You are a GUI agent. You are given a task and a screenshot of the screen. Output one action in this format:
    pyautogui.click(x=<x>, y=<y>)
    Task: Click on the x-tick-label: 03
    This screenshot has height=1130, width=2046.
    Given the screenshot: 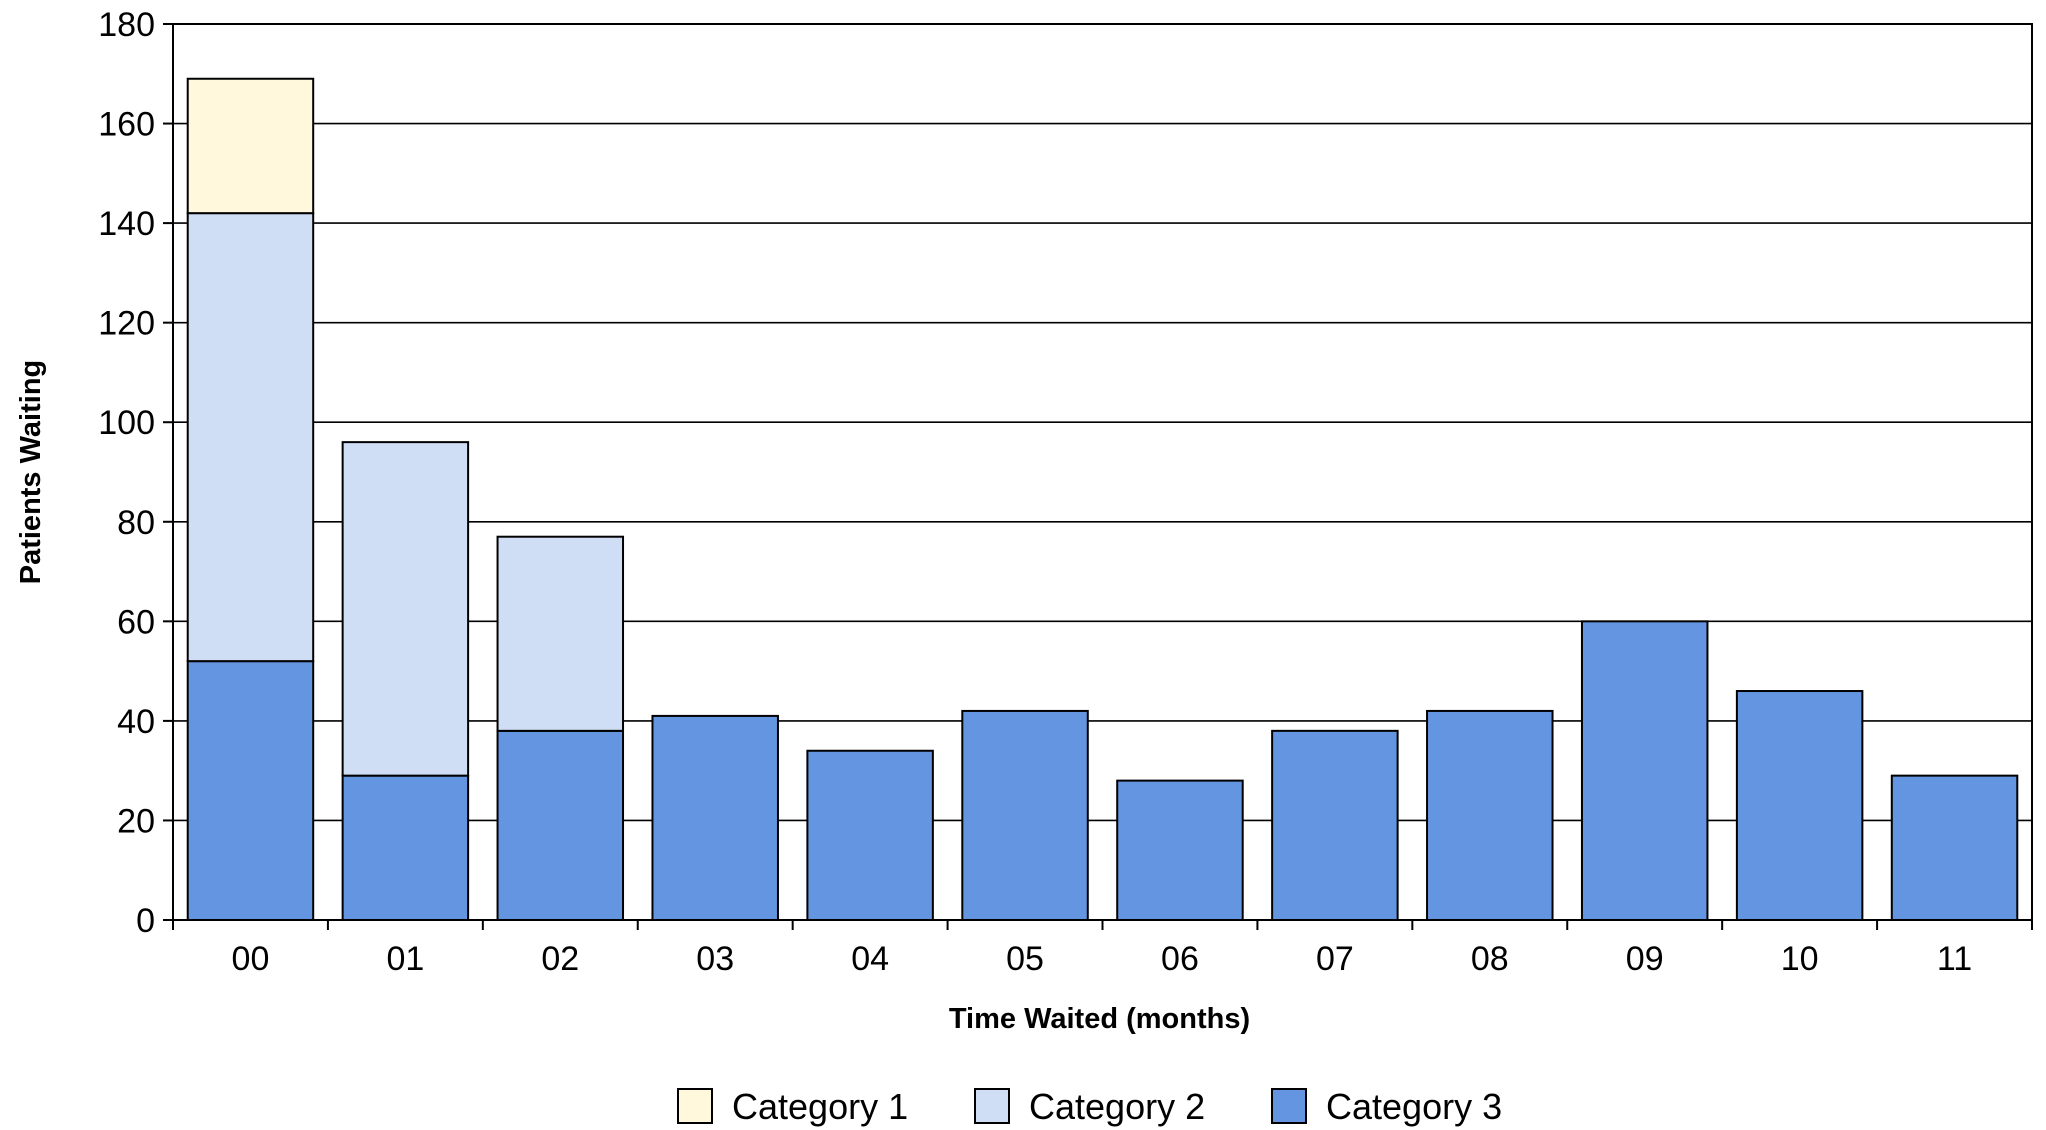 What is the action you would take?
    pyautogui.click(x=715, y=959)
    